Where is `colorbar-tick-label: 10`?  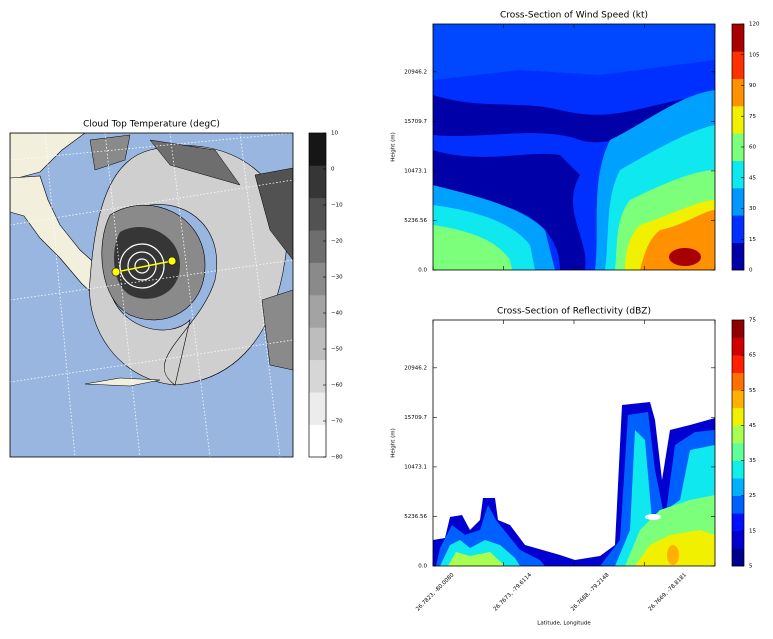
colorbar-tick-label: 10 is located at coordinates (334, 134).